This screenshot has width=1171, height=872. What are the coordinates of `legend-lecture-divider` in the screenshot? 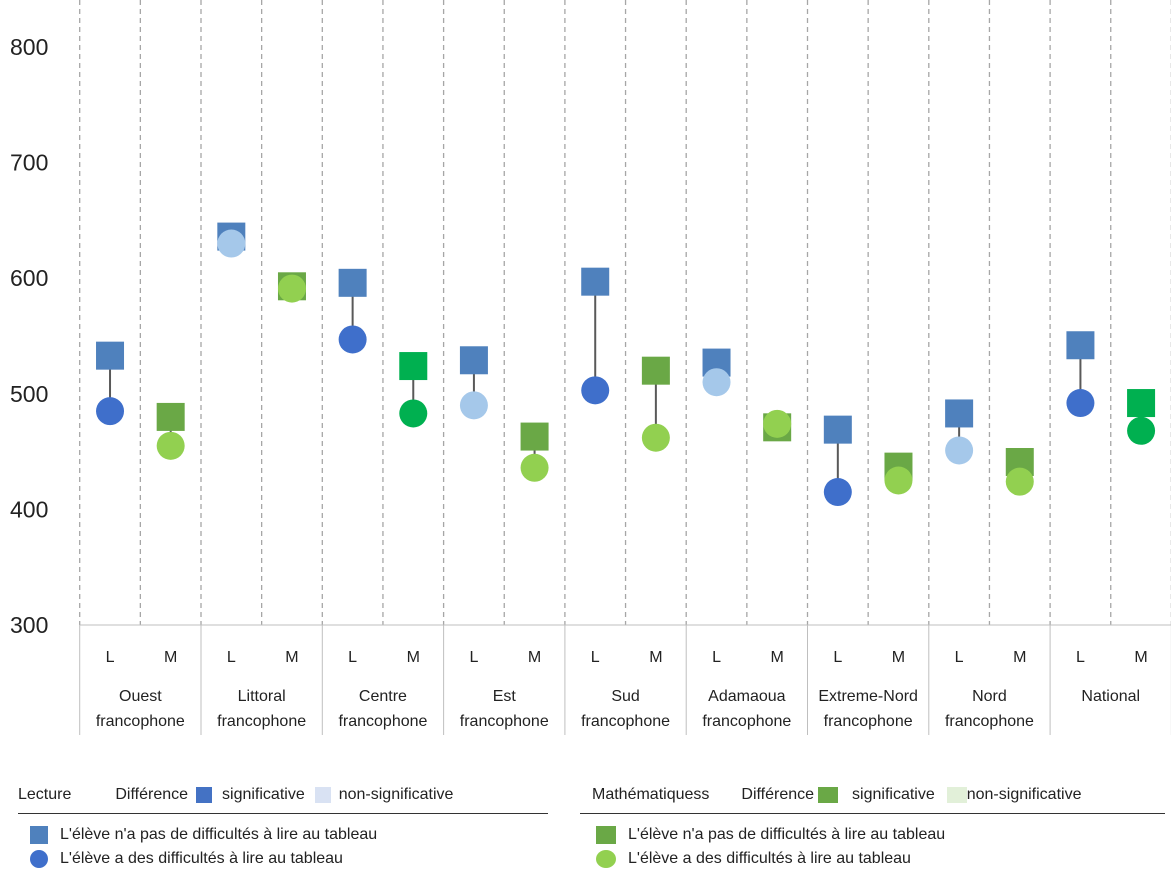 It's located at (283, 813).